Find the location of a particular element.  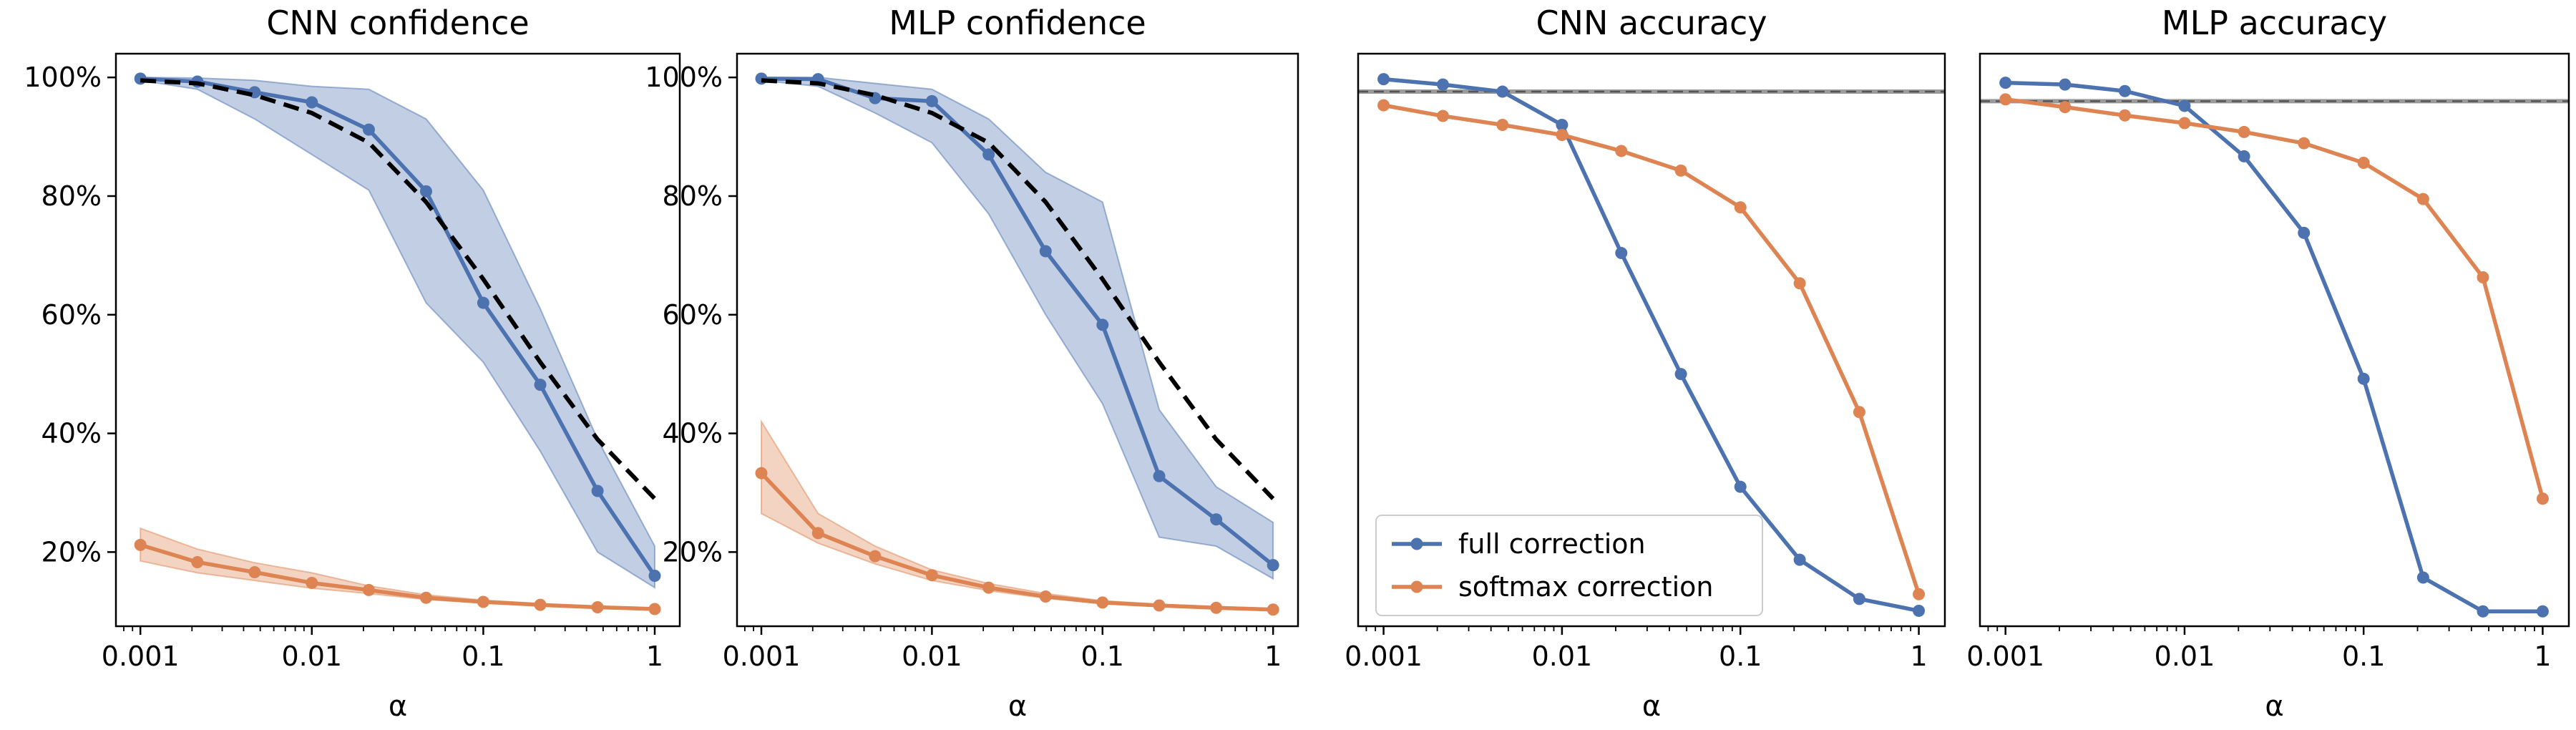

y-tick-label: 100% is located at coordinates (63, 77).